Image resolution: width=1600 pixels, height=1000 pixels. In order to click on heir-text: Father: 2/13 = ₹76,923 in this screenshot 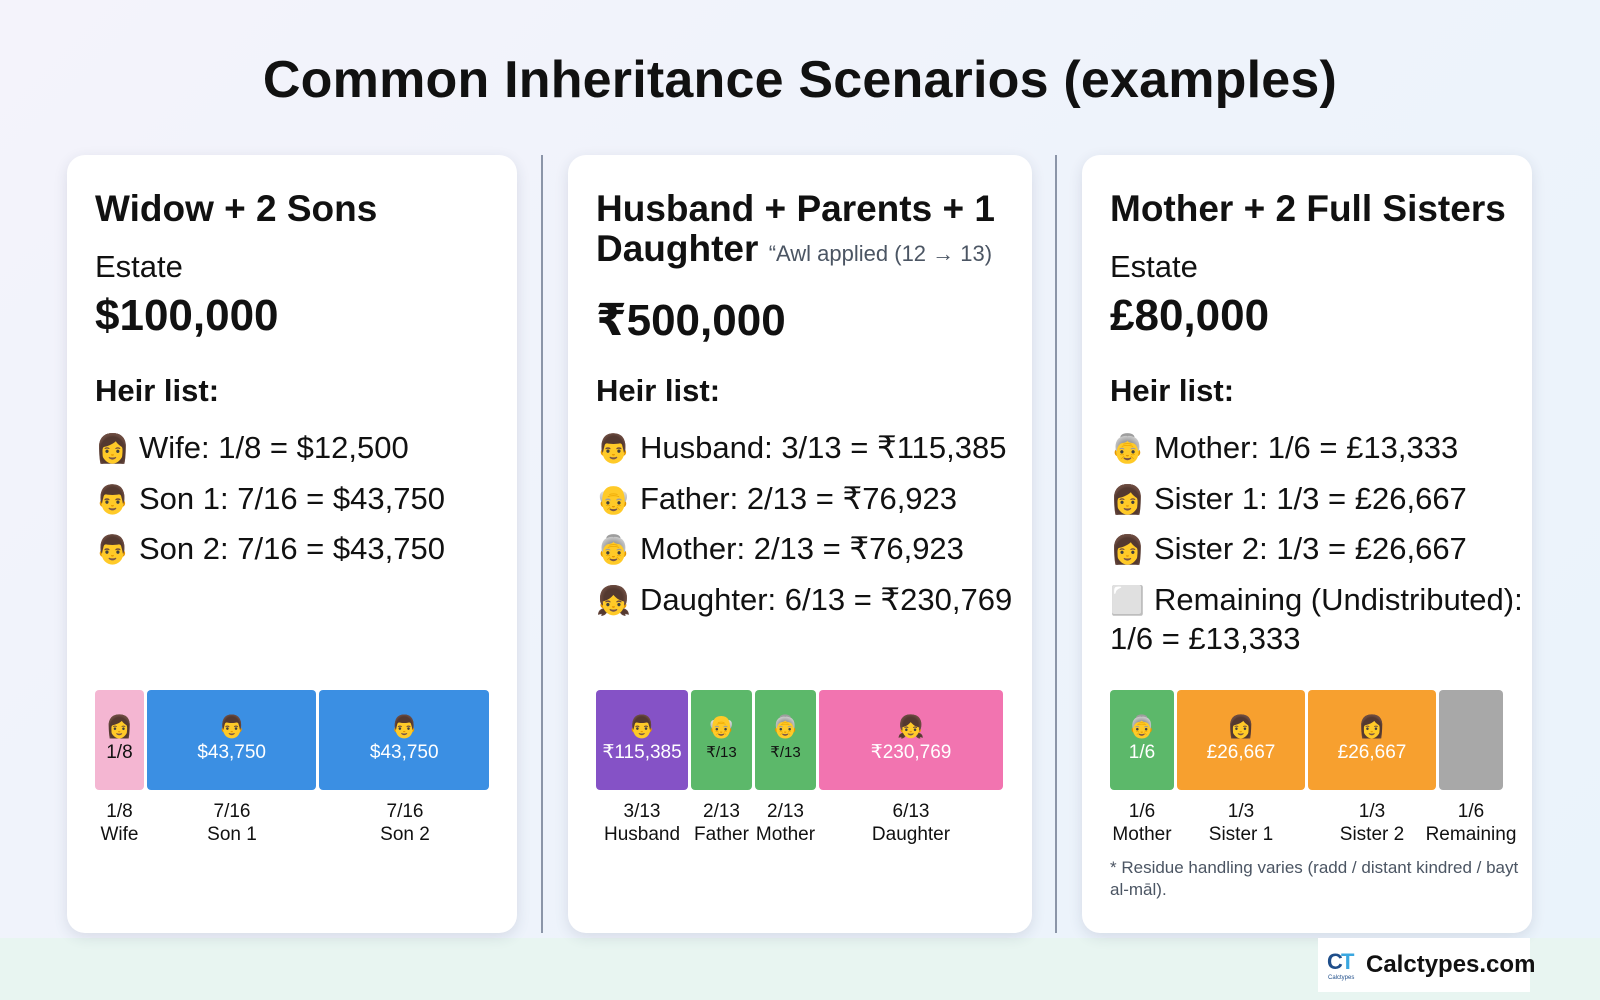, I will do `click(799, 498)`.